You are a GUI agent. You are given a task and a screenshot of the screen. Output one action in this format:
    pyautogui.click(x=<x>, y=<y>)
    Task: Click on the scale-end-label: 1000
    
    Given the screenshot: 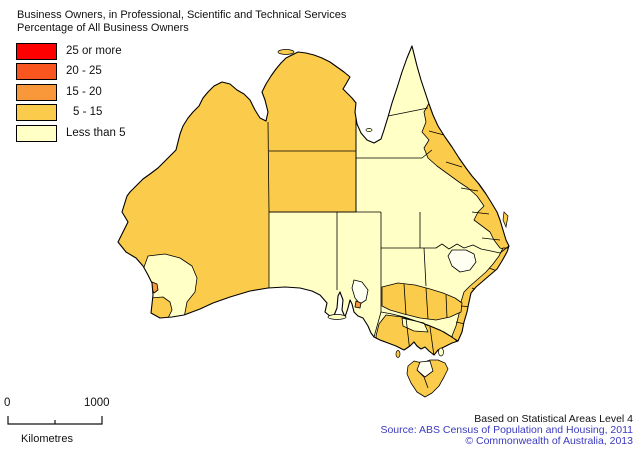 What is the action you would take?
    pyautogui.click(x=97, y=403)
    